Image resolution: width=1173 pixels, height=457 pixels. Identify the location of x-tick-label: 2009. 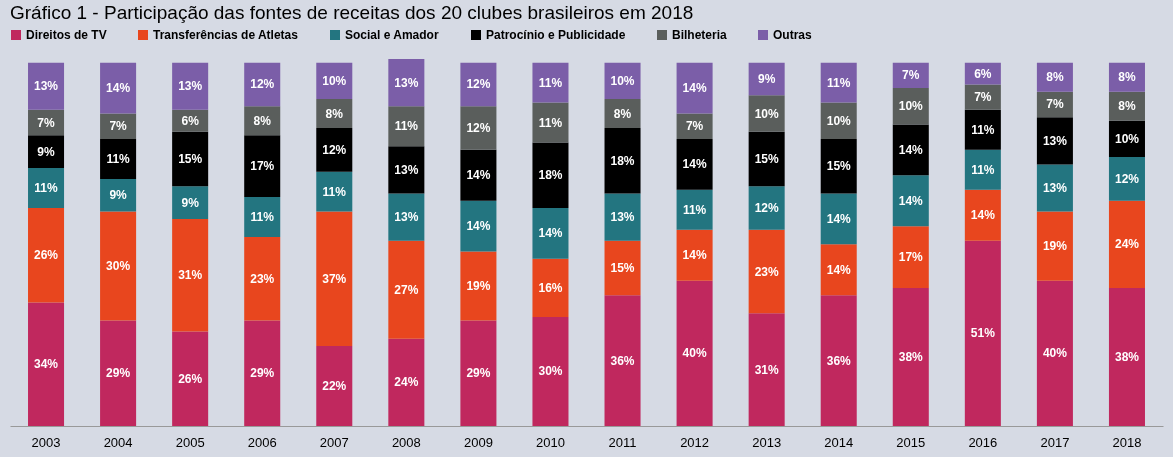
(478, 442).